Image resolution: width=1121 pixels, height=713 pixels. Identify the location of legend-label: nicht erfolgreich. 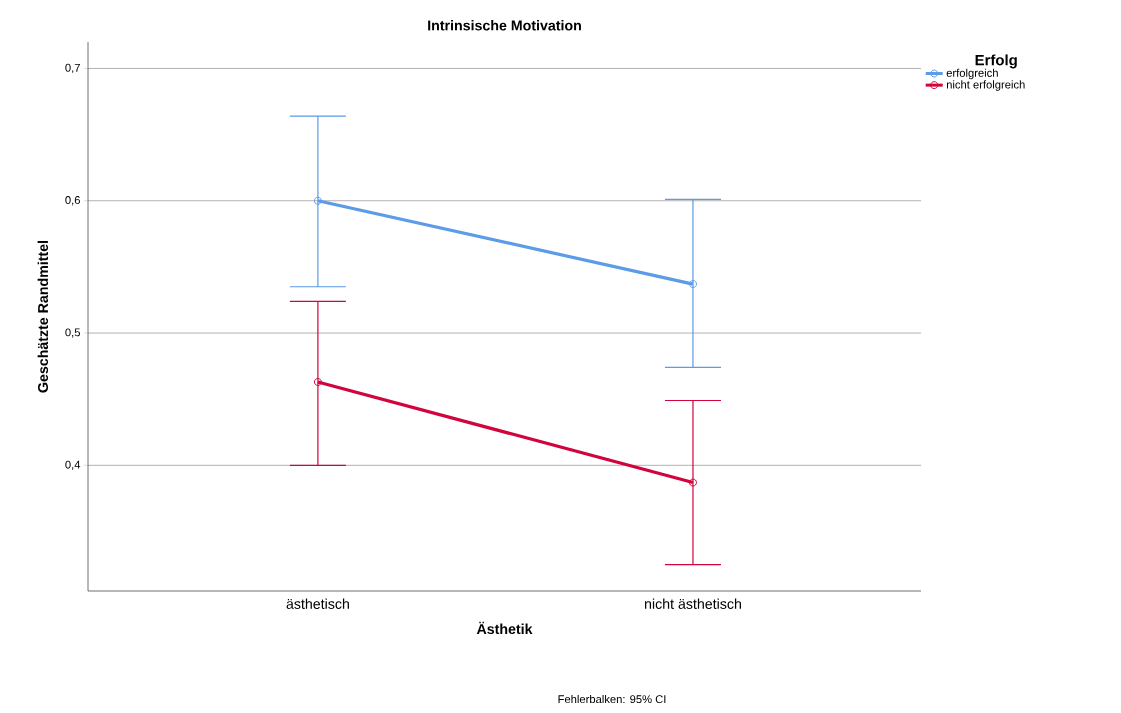
(985, 85).